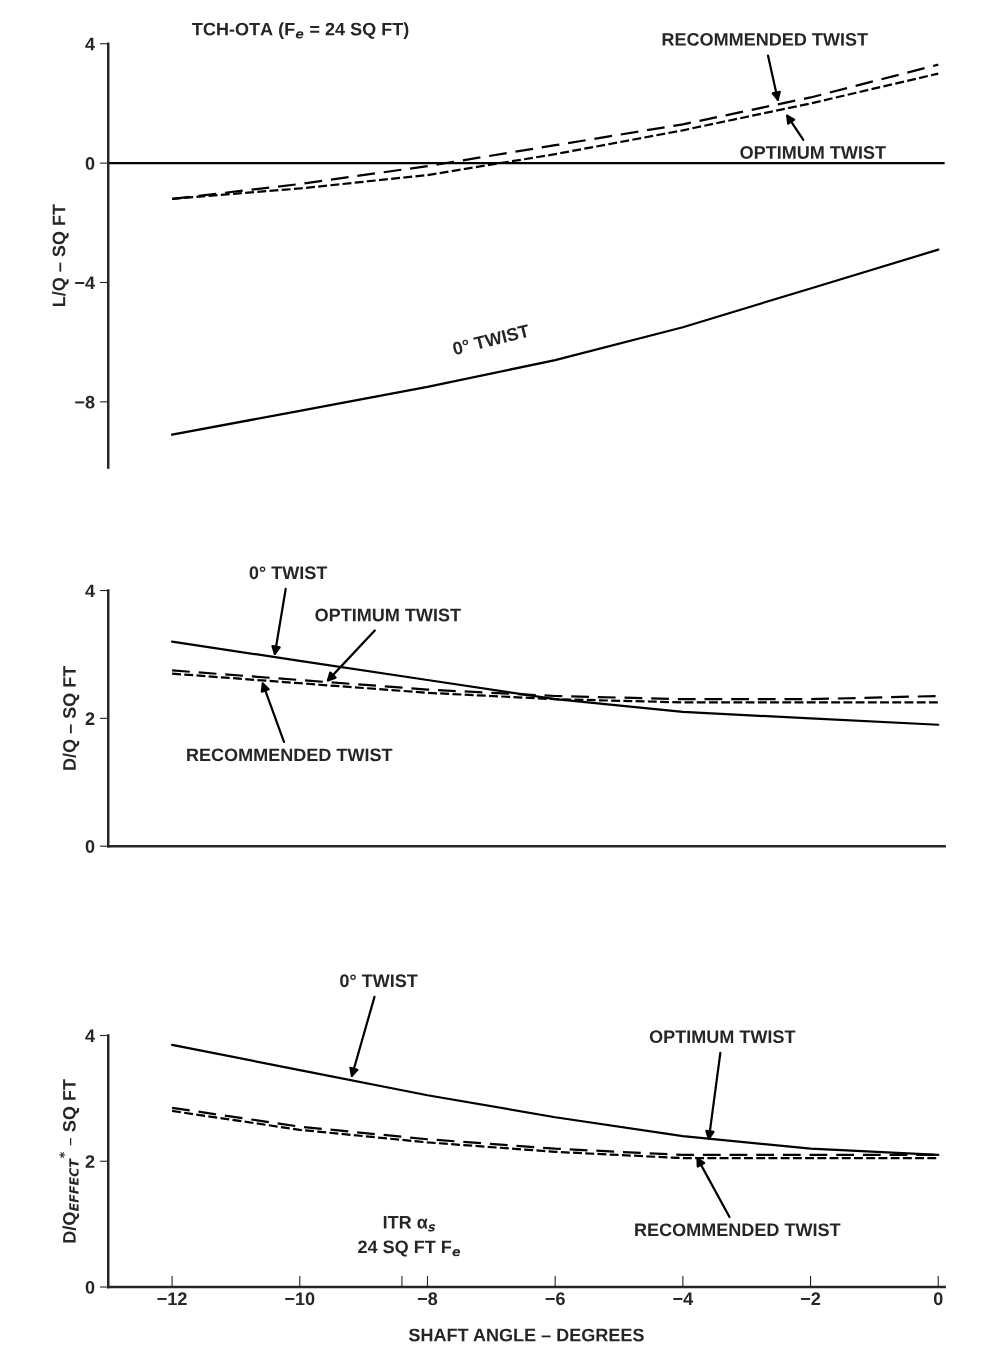 The image size is (984, 1367). I want to click on y-tick-label: −8, so click(85, 402).